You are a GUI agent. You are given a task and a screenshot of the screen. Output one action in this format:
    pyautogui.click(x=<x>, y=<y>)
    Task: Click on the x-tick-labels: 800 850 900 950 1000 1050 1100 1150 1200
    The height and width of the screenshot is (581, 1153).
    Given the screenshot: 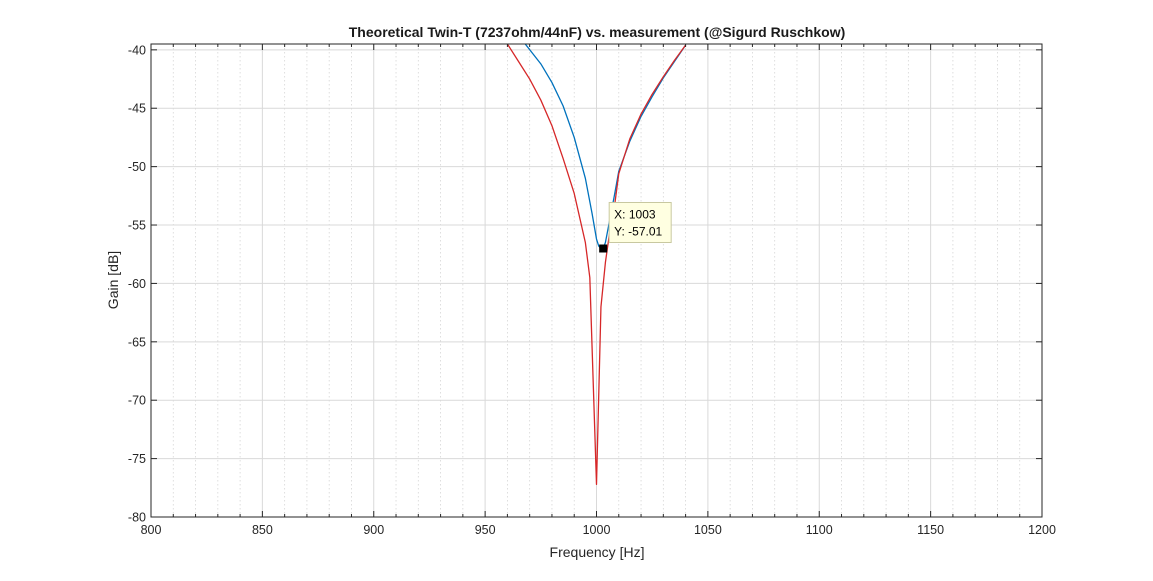 What is the action you would take?
    pyautogui.click(x=598, y=530)
    